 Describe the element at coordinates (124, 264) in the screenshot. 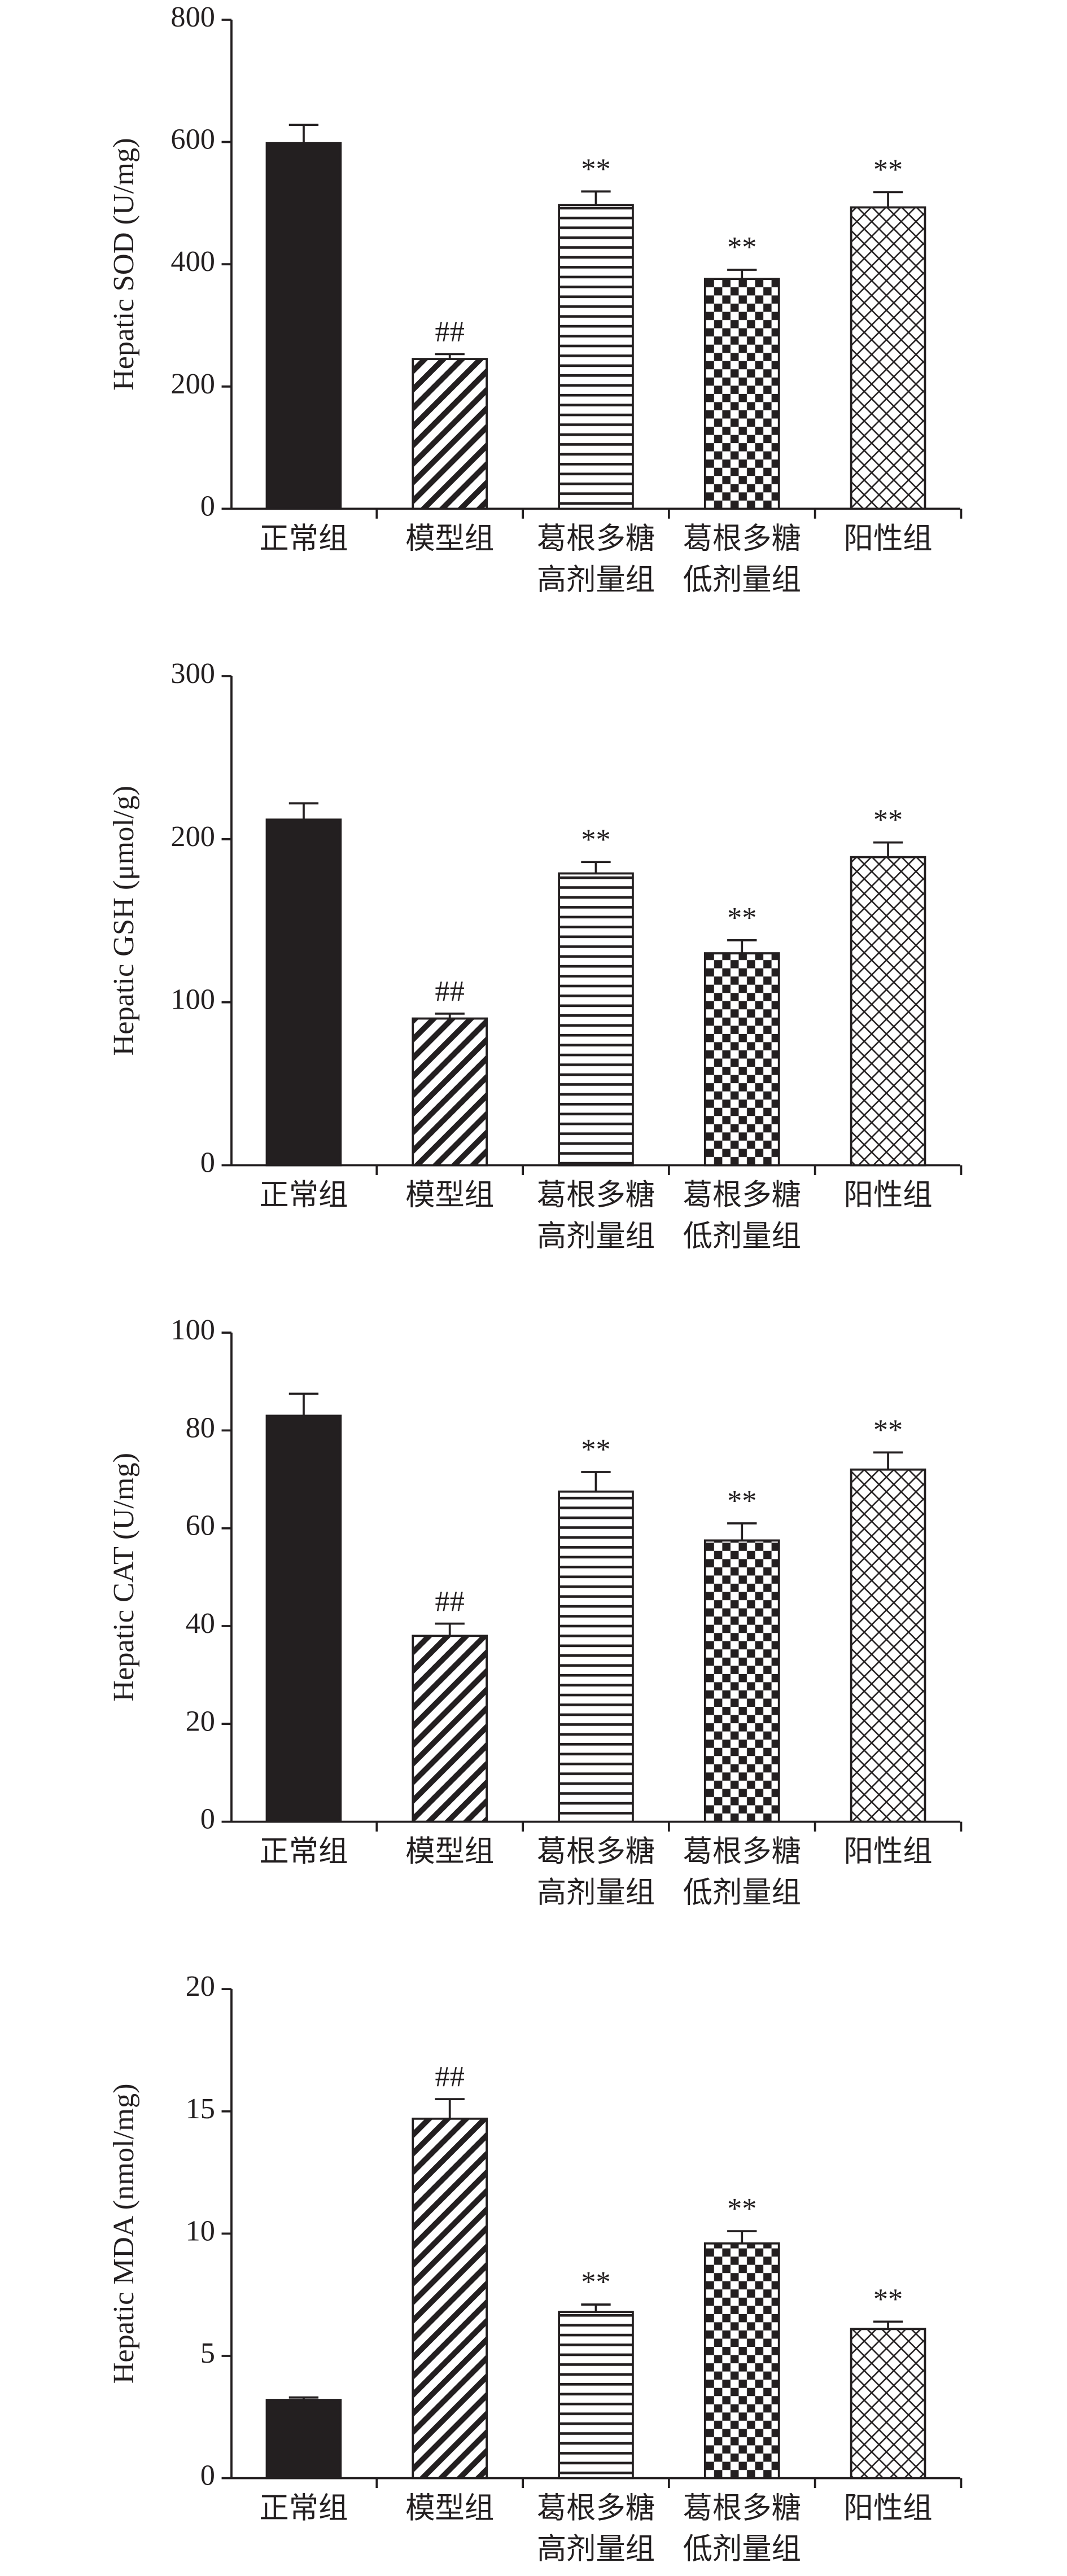

I see `y-axis-label: Hepatic SOD (U/mg)` at that location.